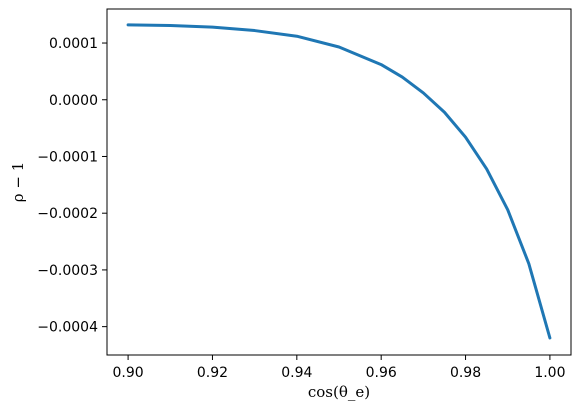 This screenshot has height=410, width=581. What do you see at coordinates (128, 373) in the screenshot?
I see `x-tick-label: 0.90` at bounding box center [128, 373].